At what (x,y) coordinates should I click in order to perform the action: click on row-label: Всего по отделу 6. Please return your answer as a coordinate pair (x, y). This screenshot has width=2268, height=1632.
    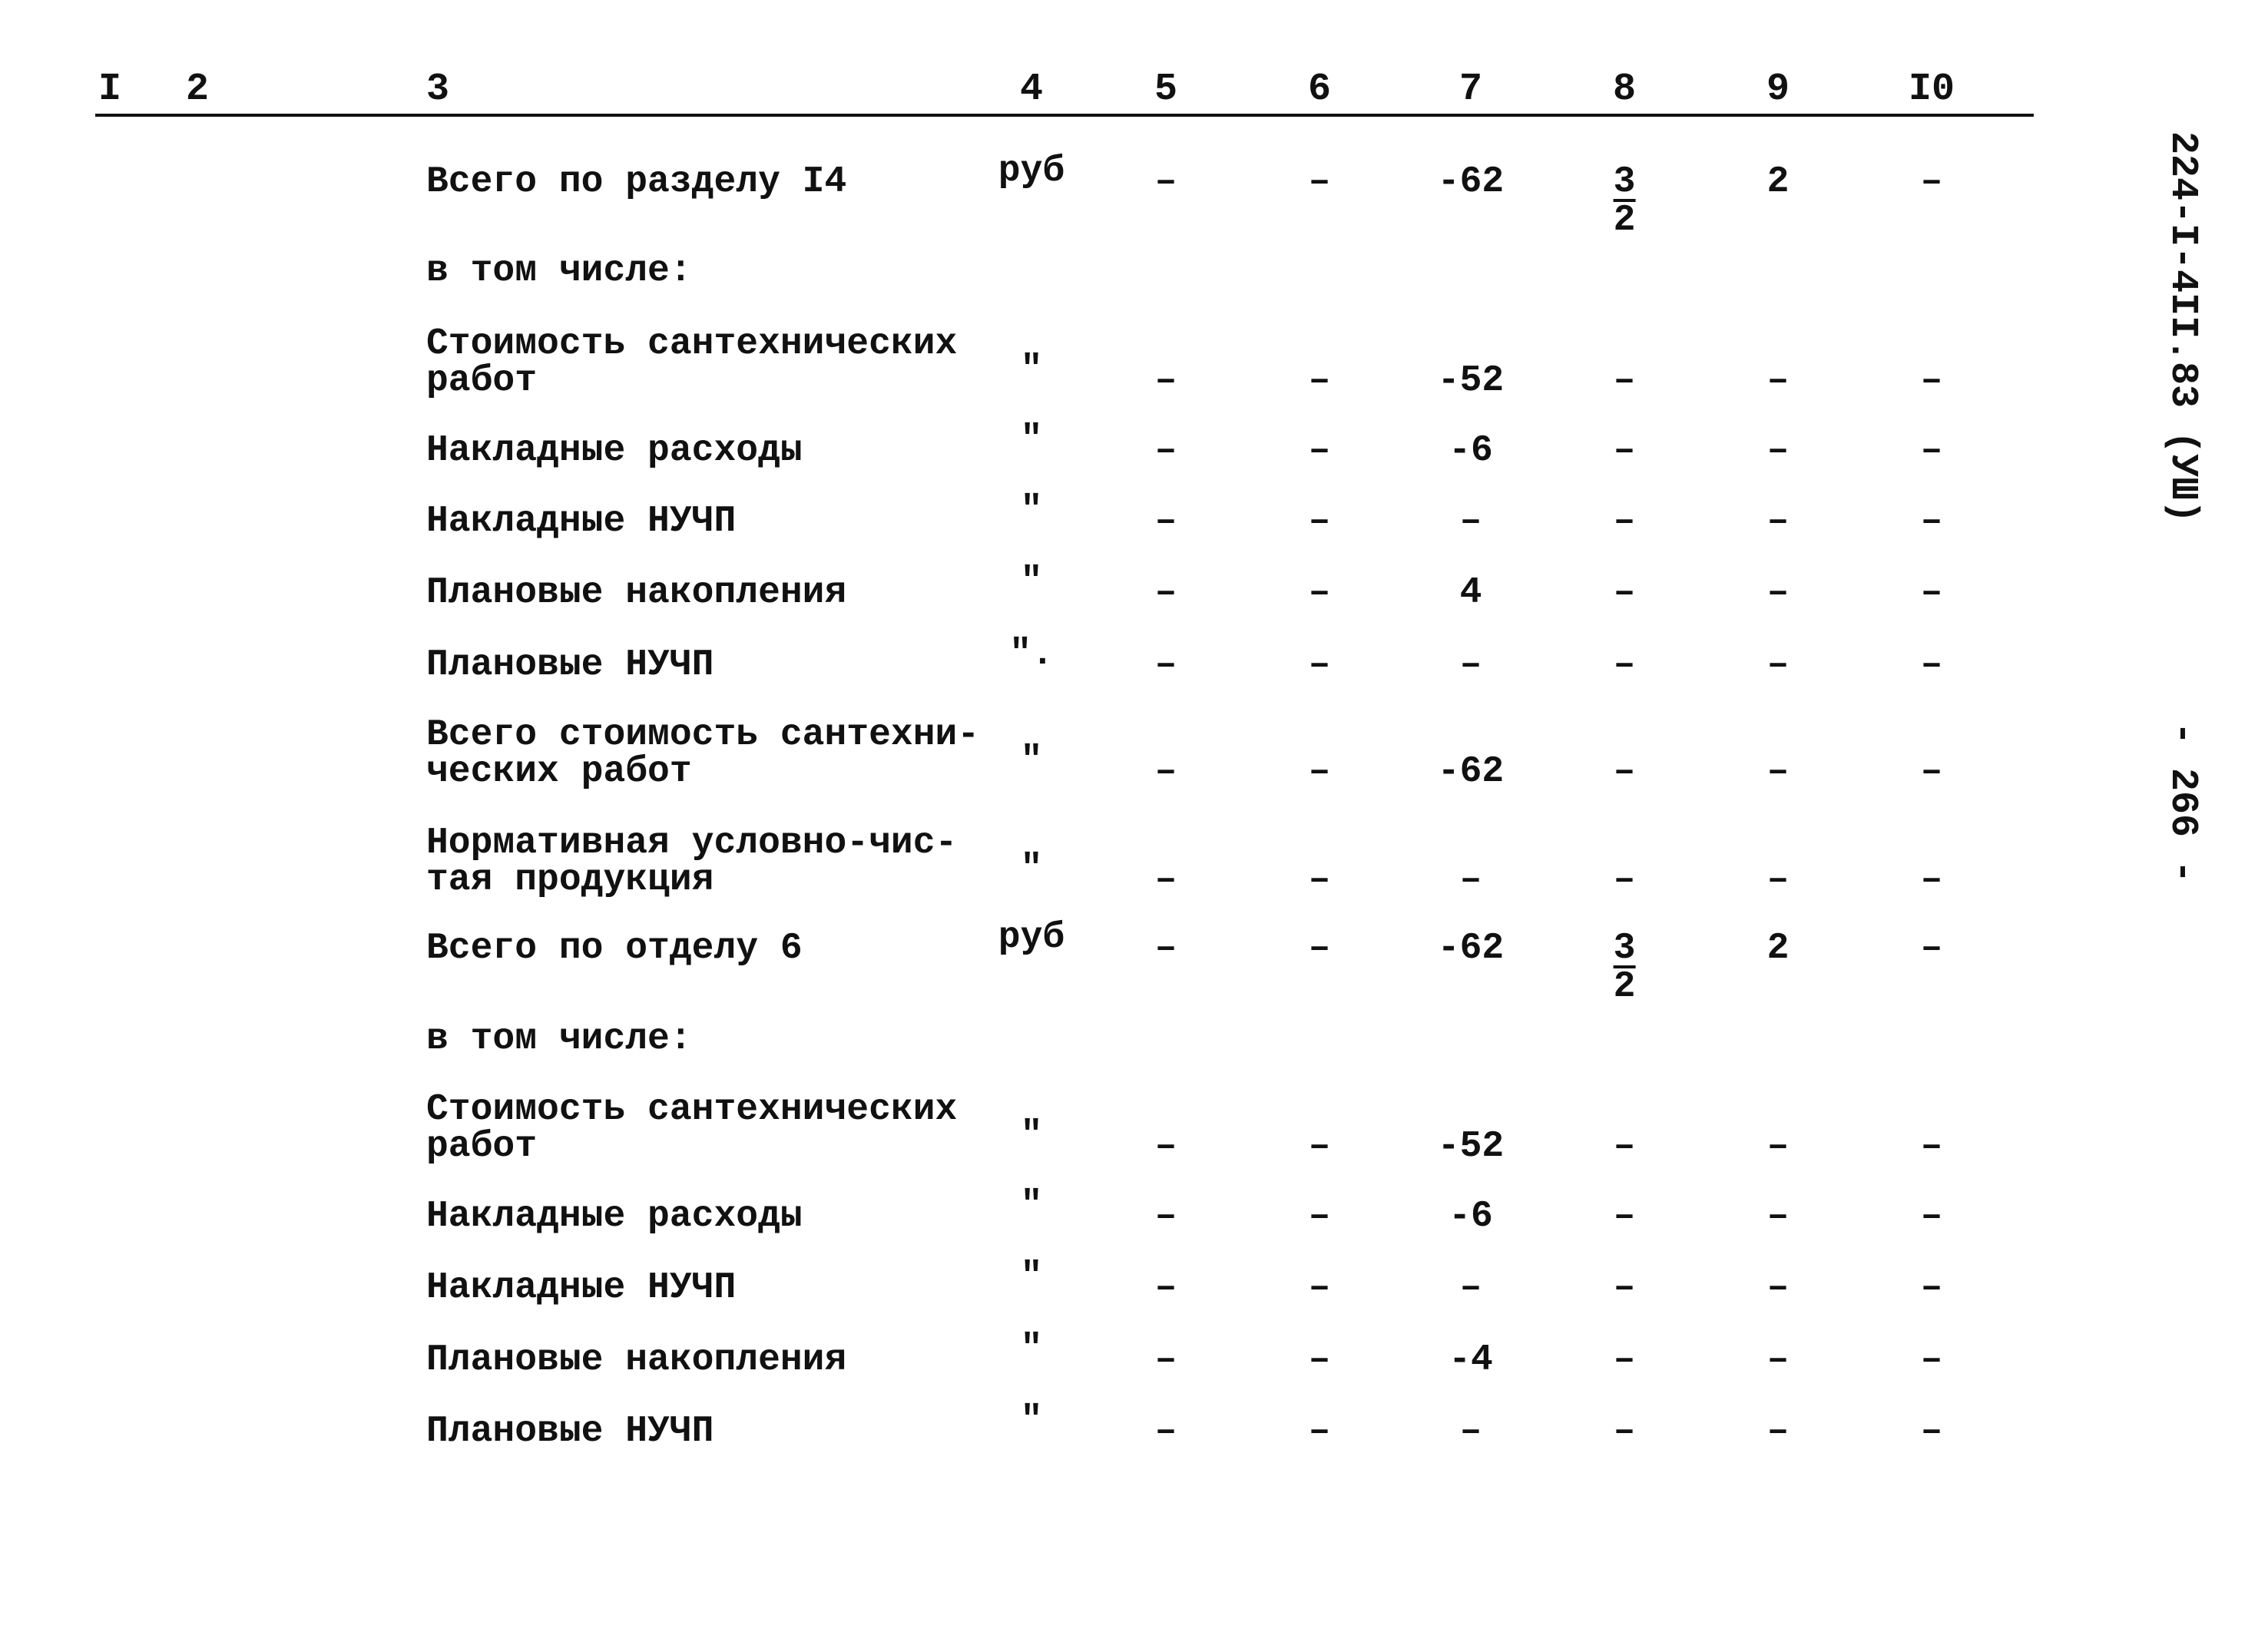
    Looking at the image, I should click on (614, 948).